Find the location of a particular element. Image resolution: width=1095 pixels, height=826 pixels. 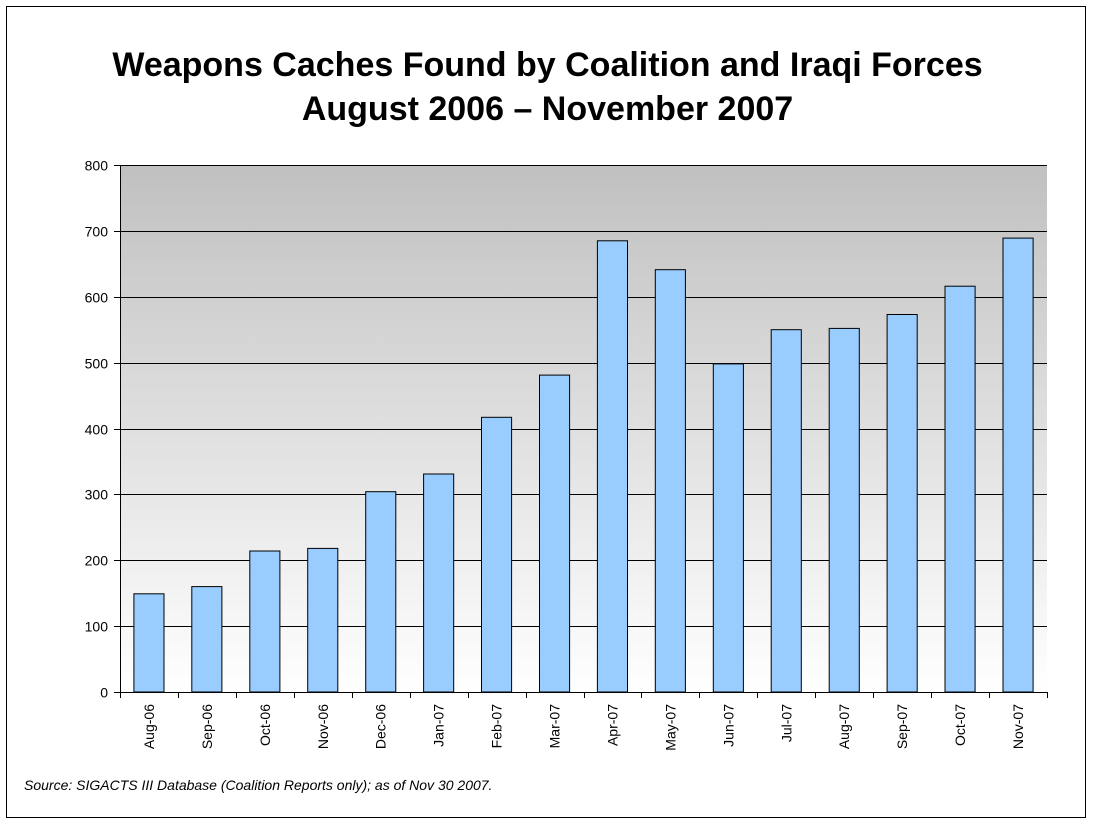

x-tick-label: Sep-06 is located at coordinates (207, 726).